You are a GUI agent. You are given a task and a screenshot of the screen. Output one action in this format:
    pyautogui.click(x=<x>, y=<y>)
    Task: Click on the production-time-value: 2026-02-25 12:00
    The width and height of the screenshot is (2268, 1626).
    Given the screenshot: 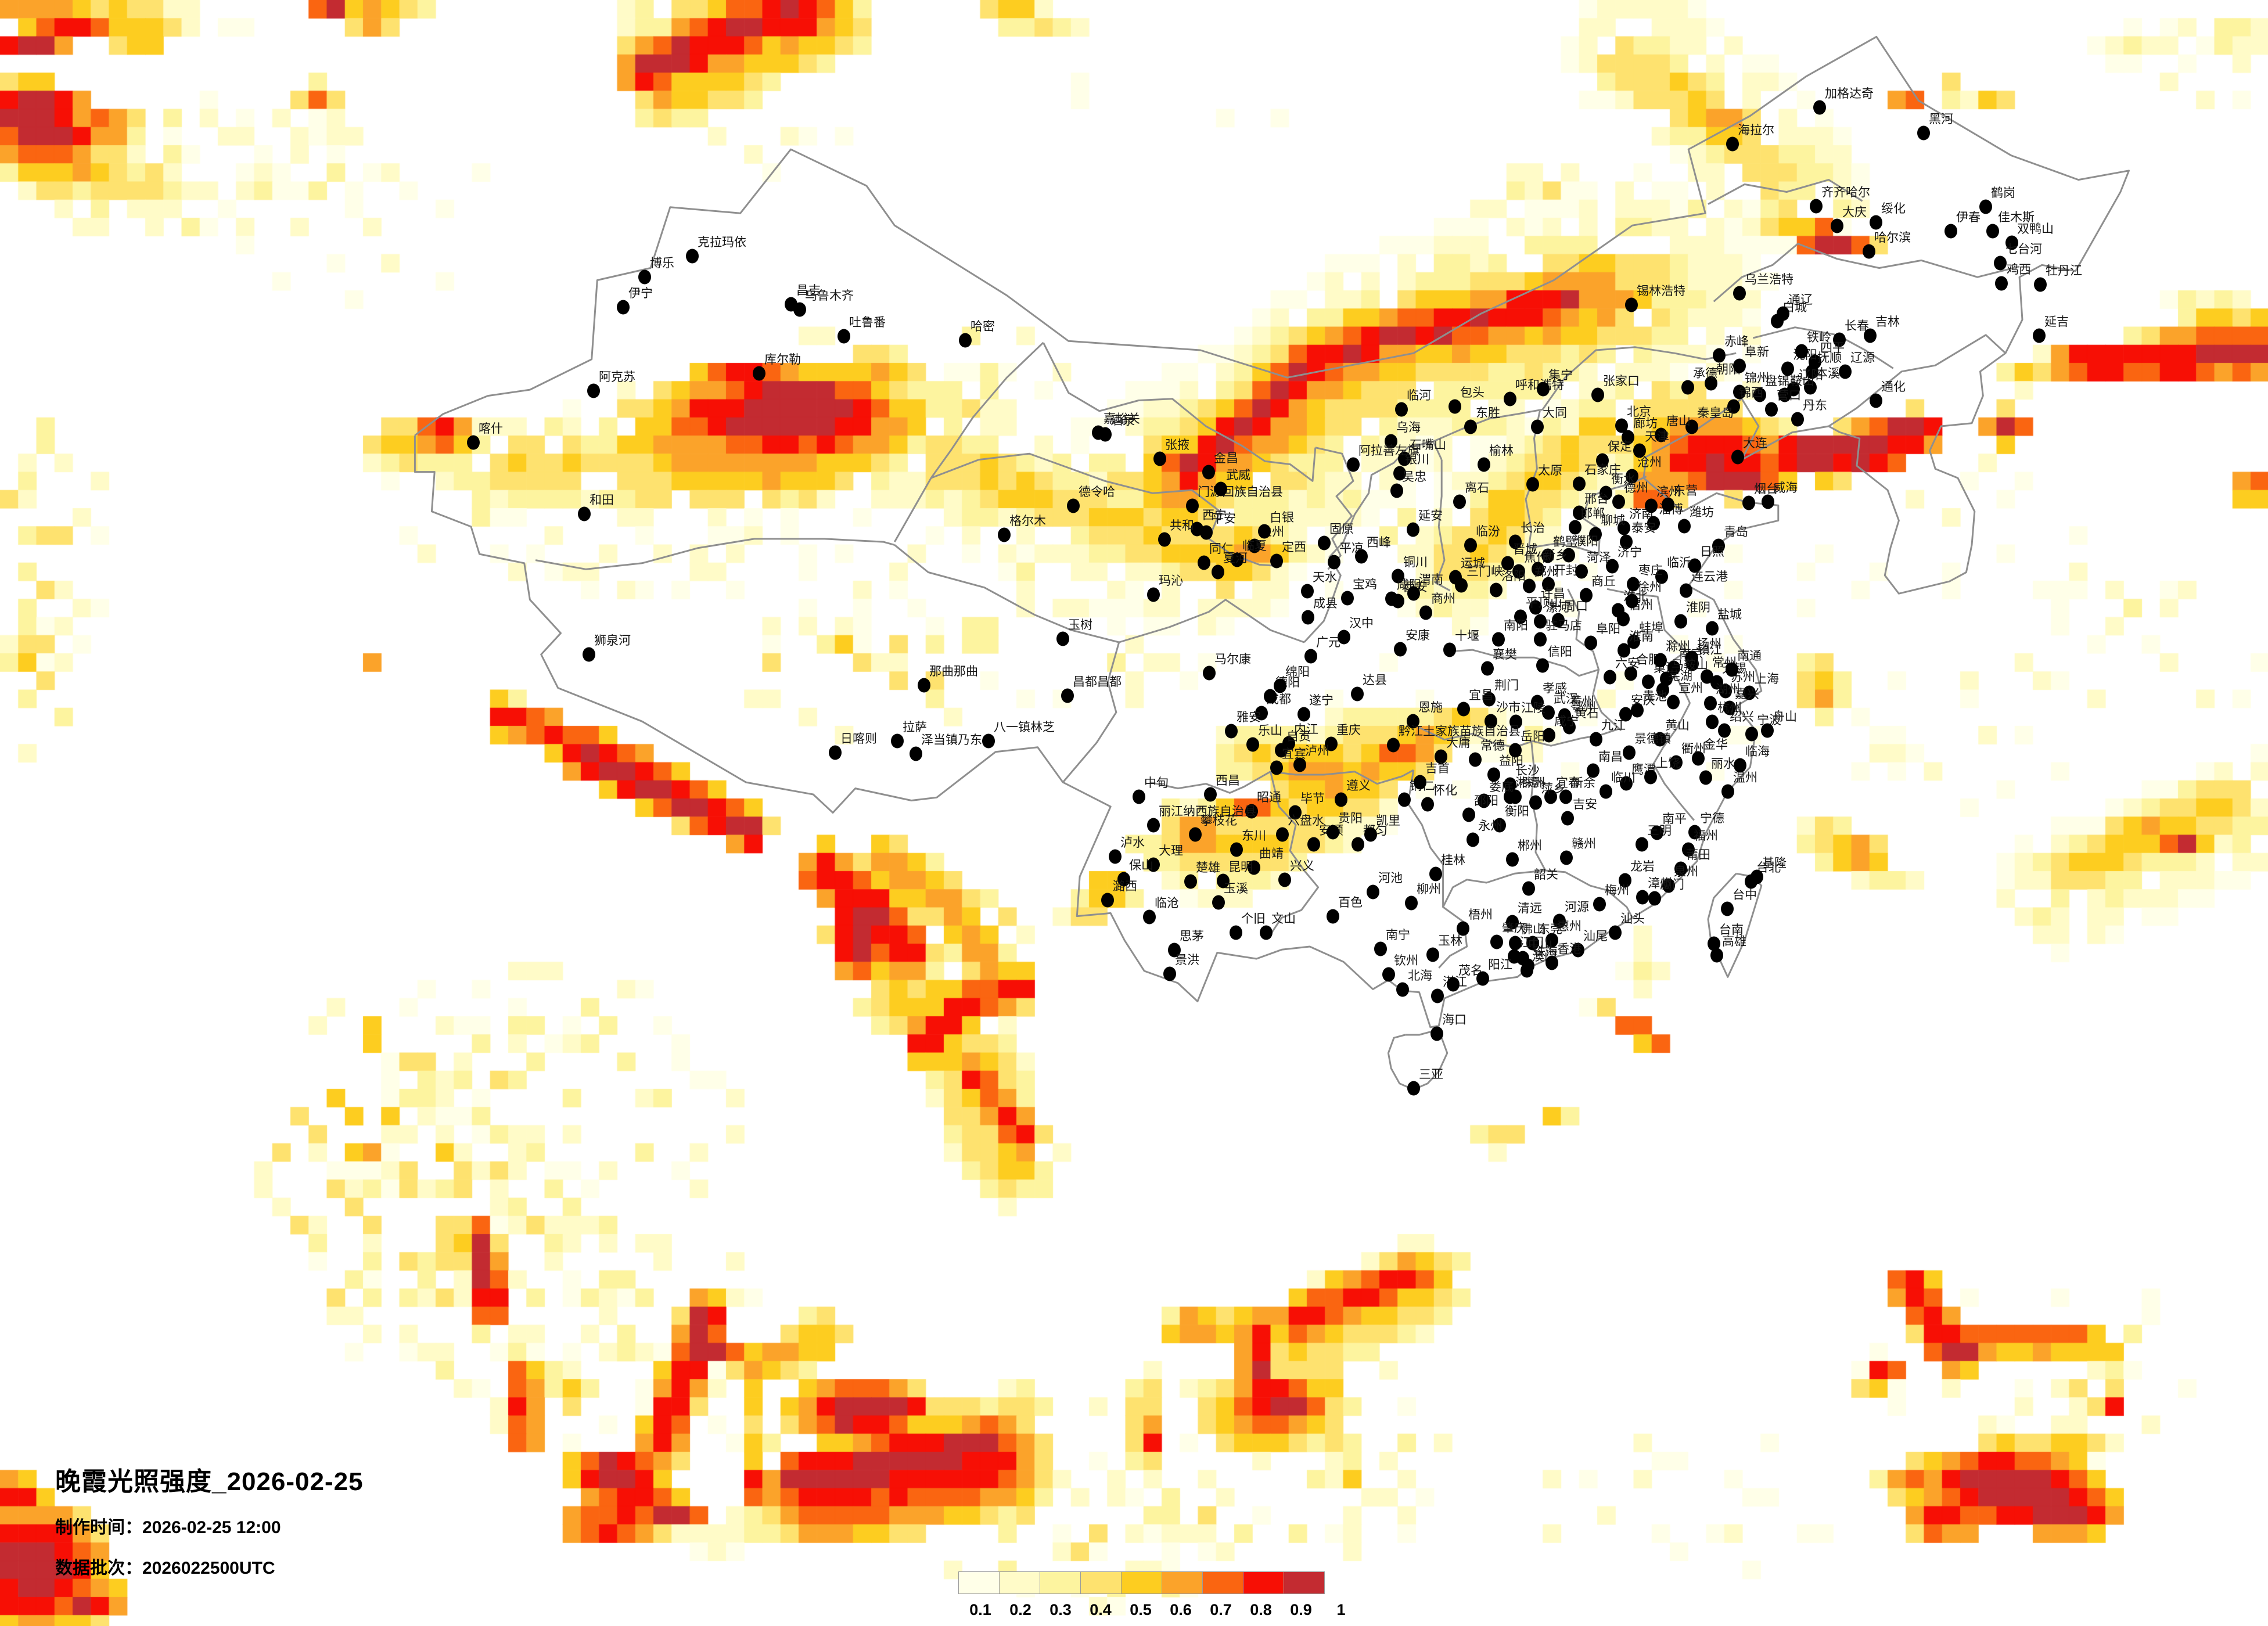 What is the action you would take?
    pyautogui.click(x=211, y=1527)
    